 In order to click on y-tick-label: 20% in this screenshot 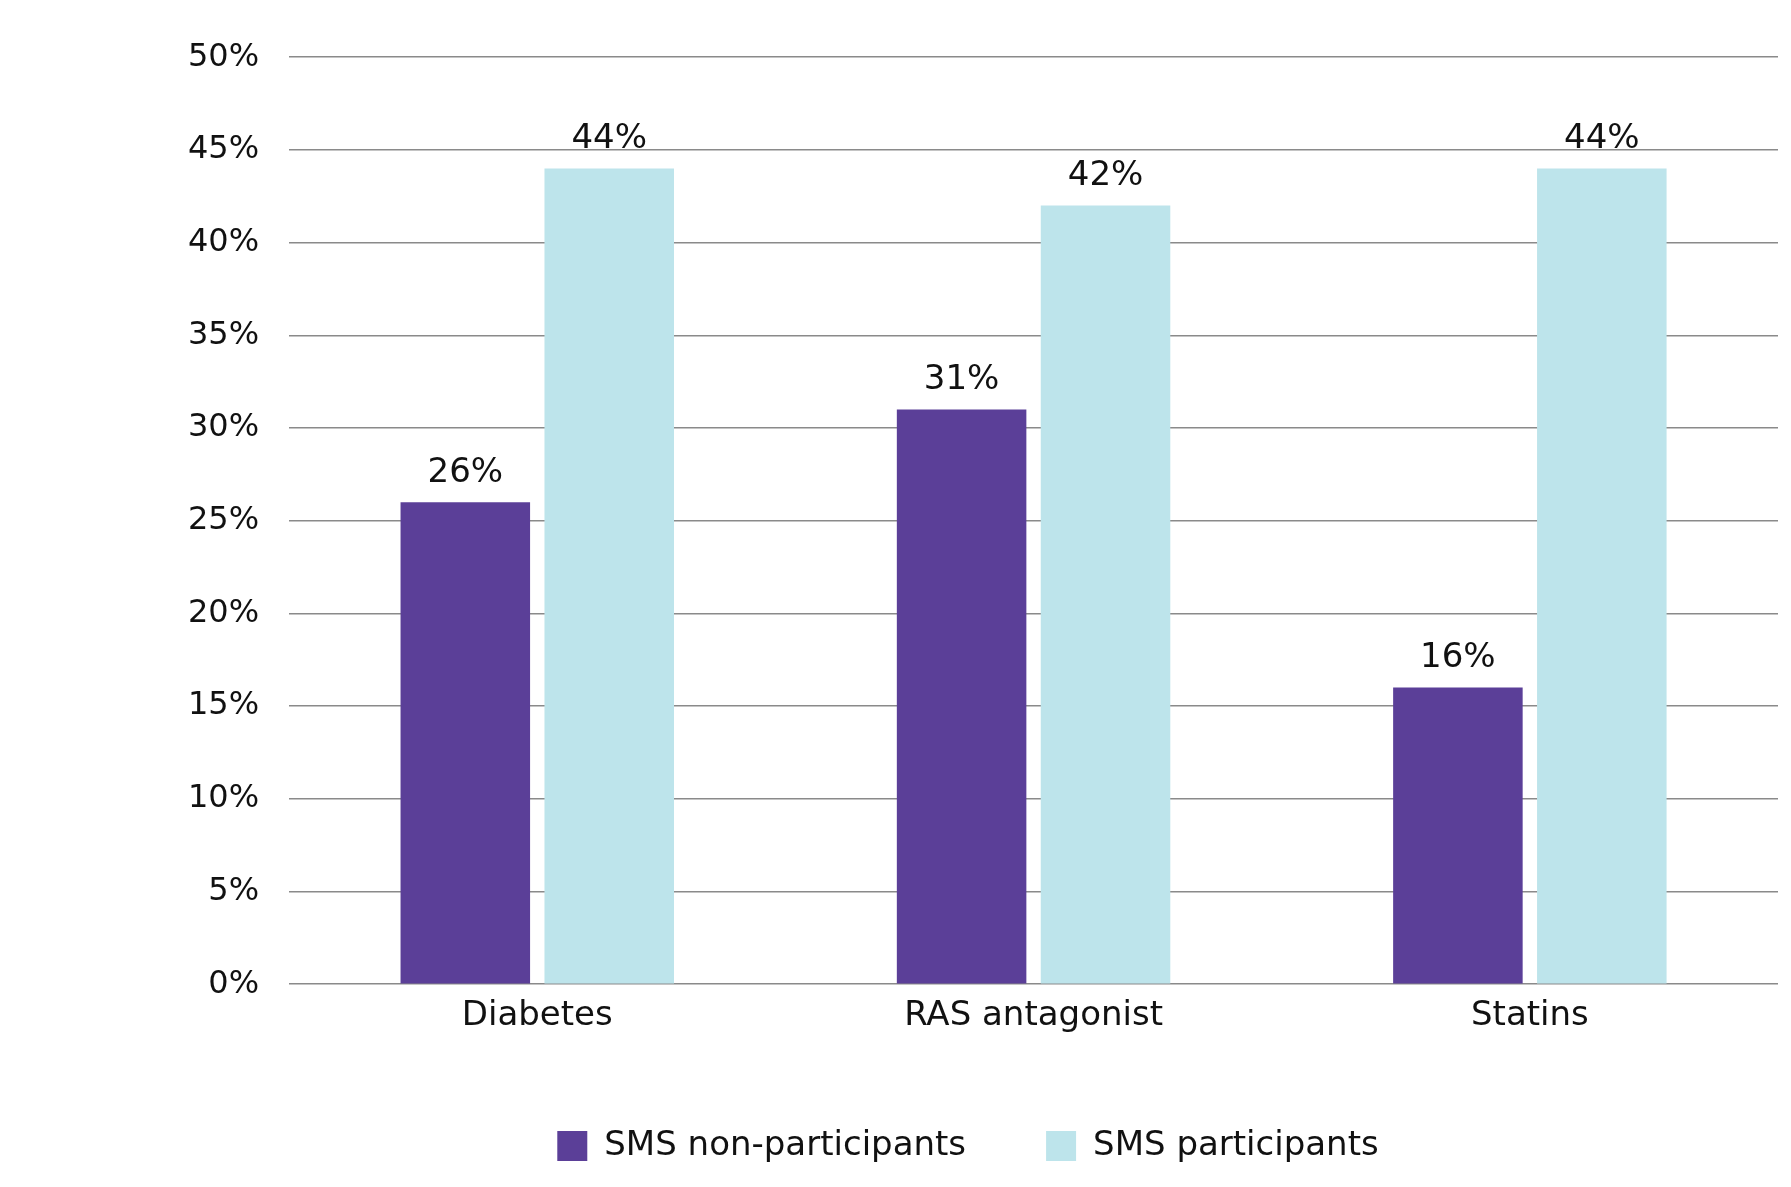, I will do `click(224, 610)`.